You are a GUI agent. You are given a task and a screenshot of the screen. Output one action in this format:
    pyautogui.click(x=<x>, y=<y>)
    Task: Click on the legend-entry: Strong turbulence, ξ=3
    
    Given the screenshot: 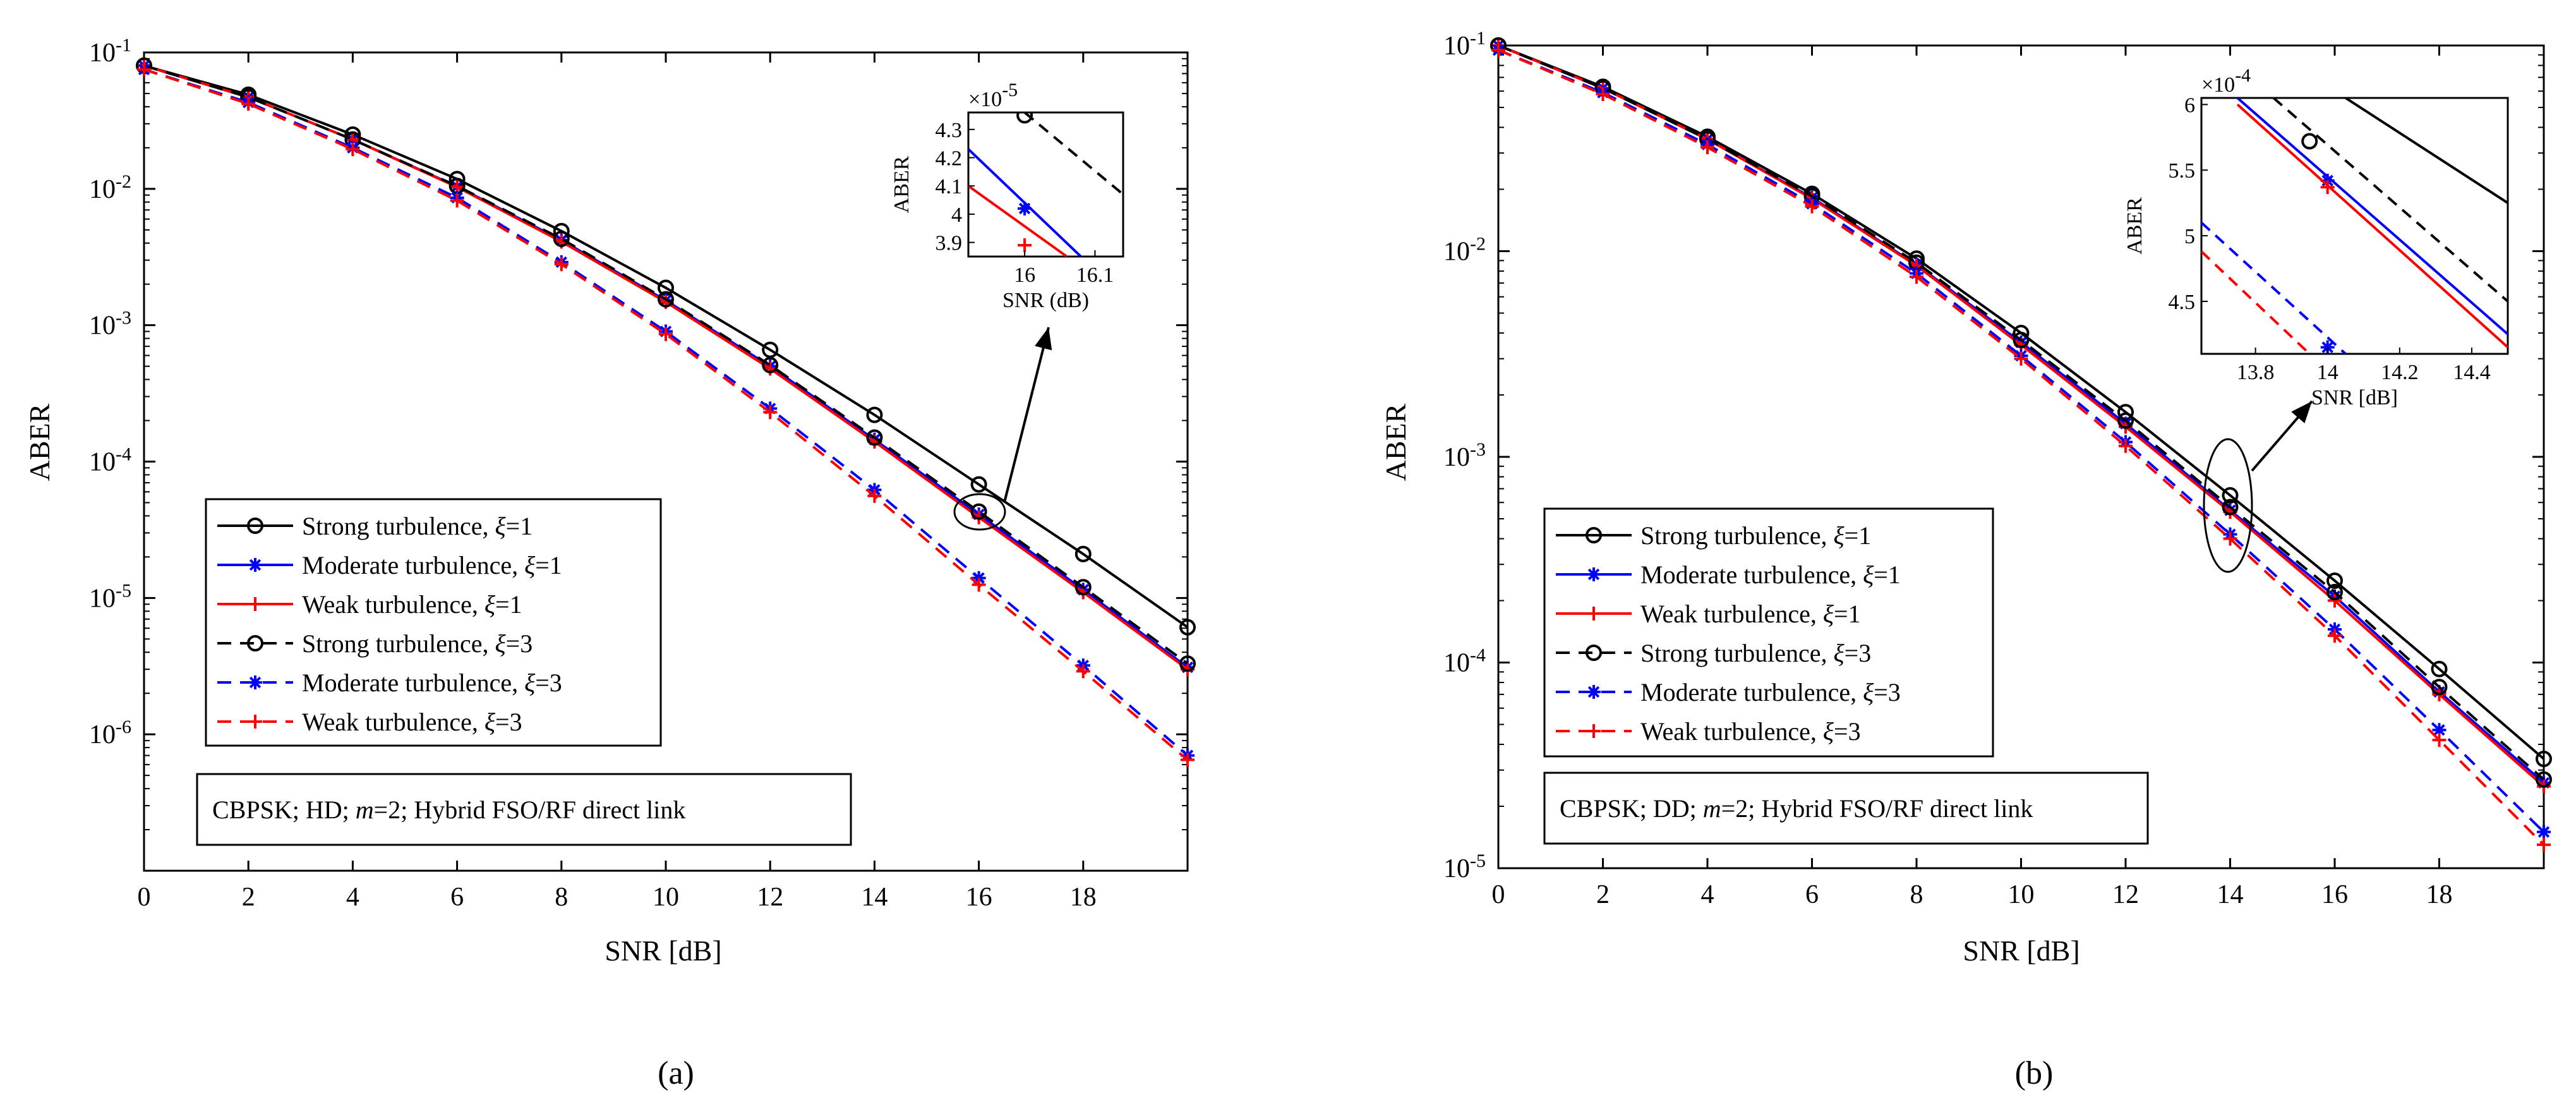 What is the action you would take?
    pyautogui.click(x=1755, y=653)
    